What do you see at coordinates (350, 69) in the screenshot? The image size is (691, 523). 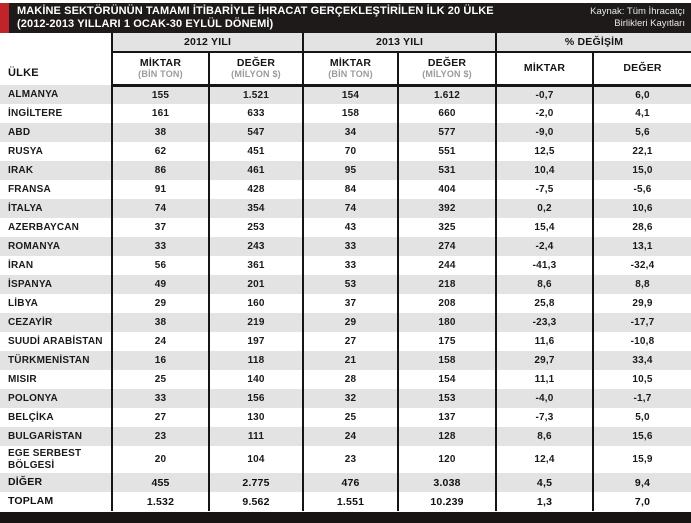 I see `column-header-2013-quantity: MİKTAR (BİN TON)` at bounding box center [350, 69].